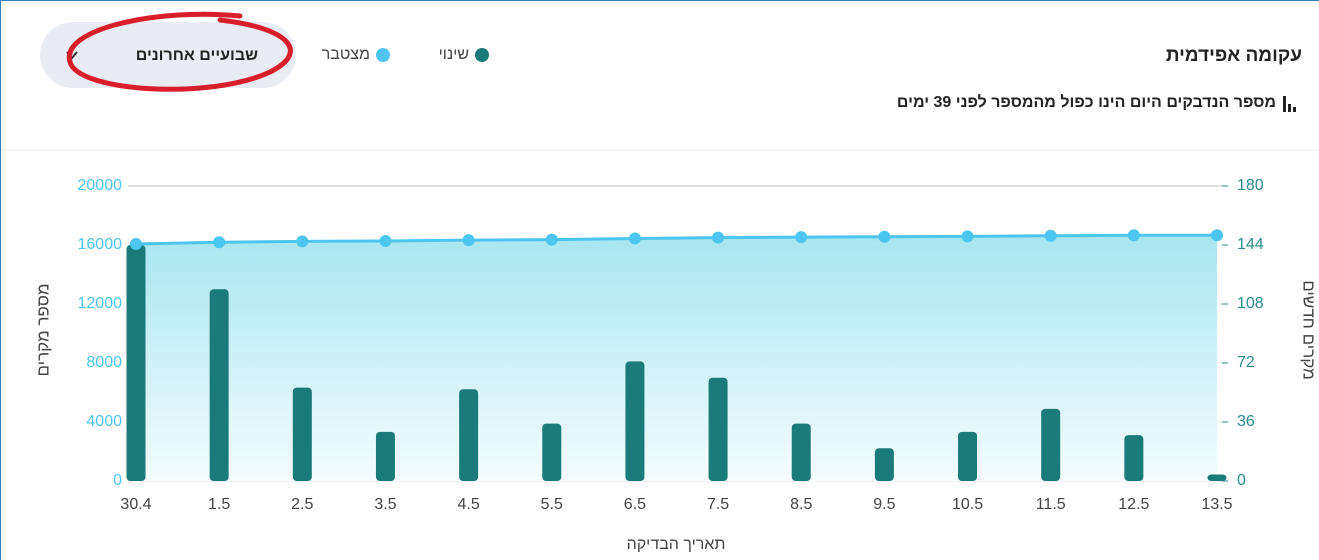 This screenshot has width=1319, height=560. What do you see at coordinates (100, 244) in the screenshot?
I see `y-tick-label: 16000` at bounding box center [100, 244].